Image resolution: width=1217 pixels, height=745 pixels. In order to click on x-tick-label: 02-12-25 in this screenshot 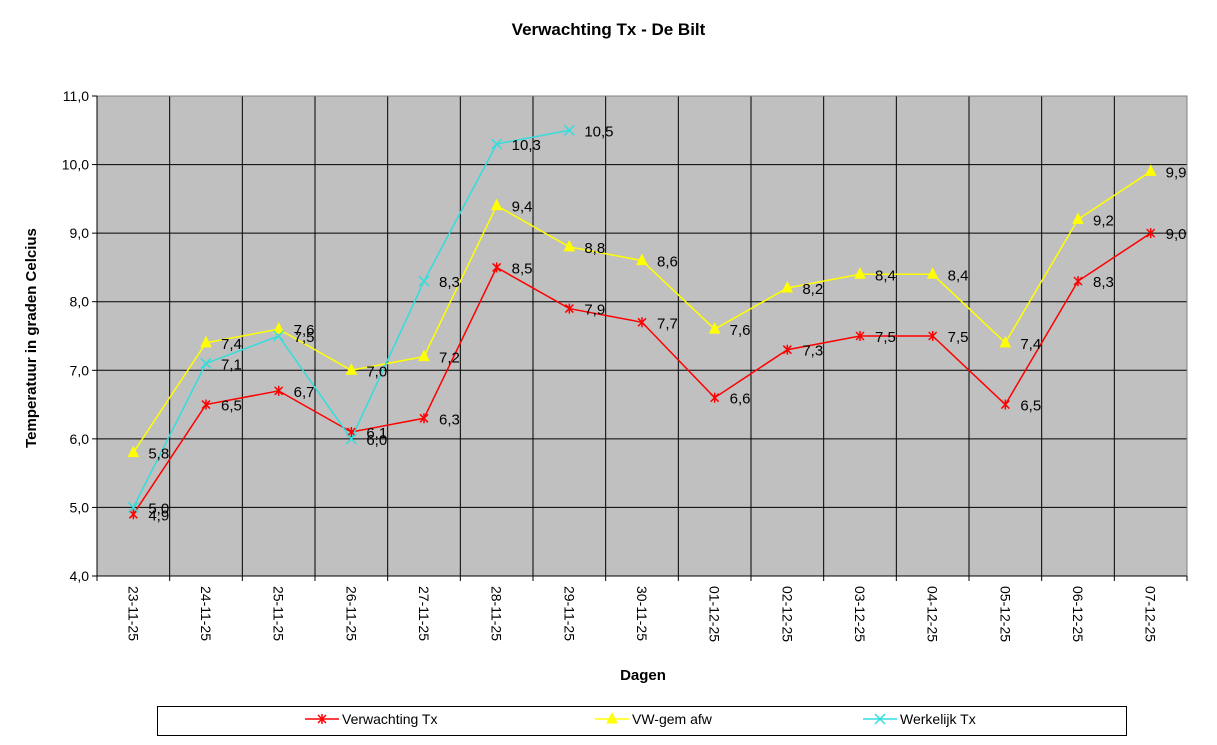, I will do `click(787, 614)`.